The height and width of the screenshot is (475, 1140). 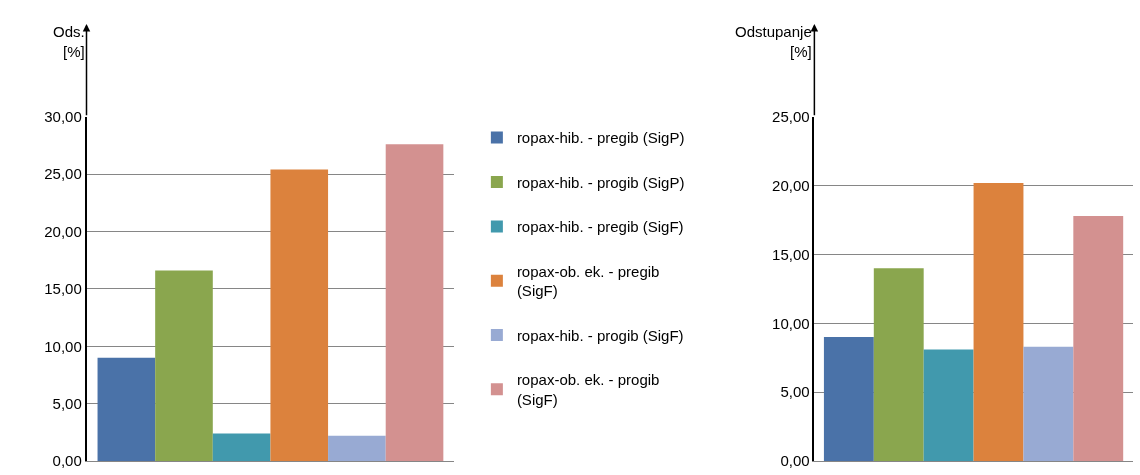 I want to click on legend-label: ropax-ob. ek. - pregib (SigF), so click(x=588, y=281).